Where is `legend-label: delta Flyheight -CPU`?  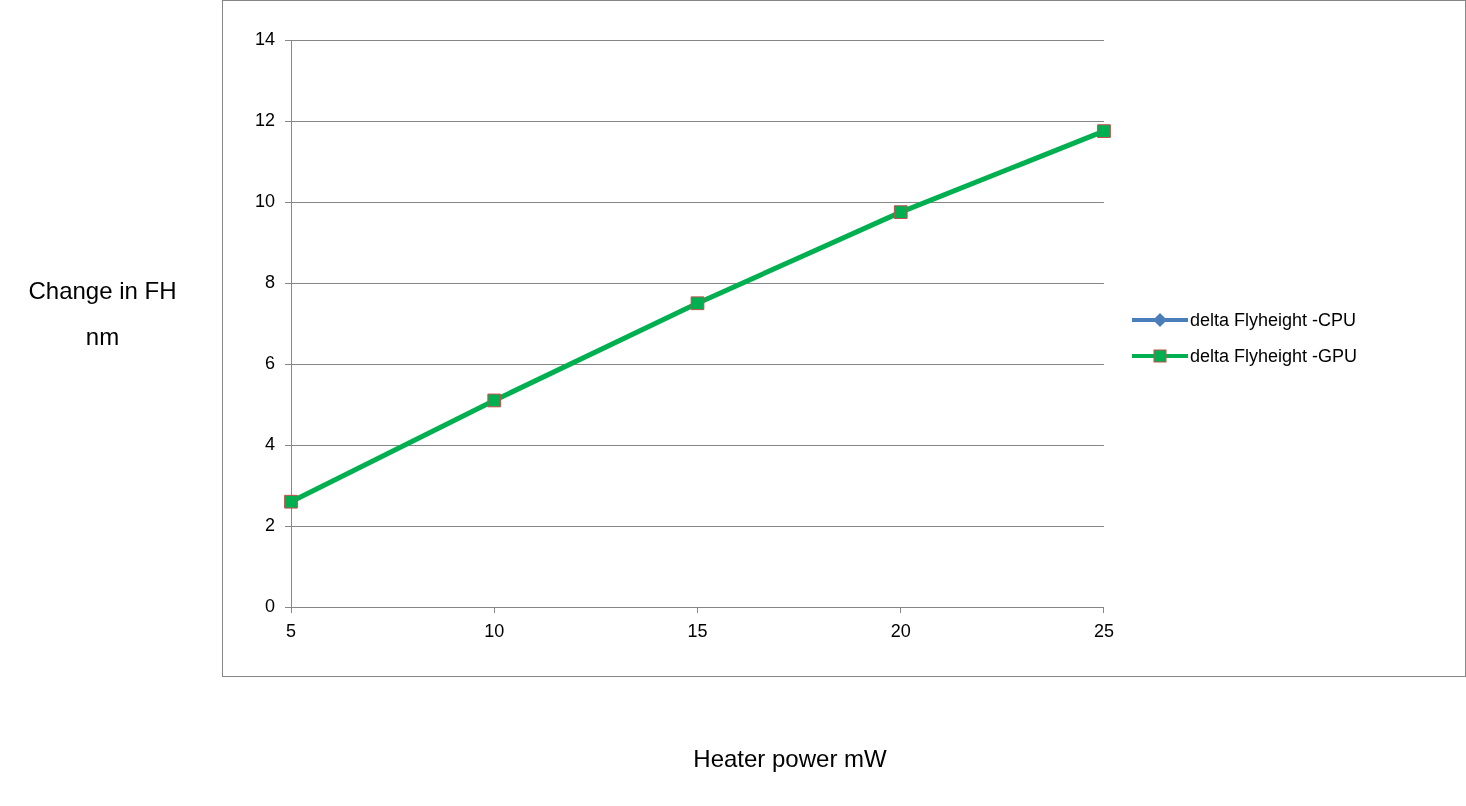
legend-label: delta Flyheight -CPU is located at coordinates (1273, 320).